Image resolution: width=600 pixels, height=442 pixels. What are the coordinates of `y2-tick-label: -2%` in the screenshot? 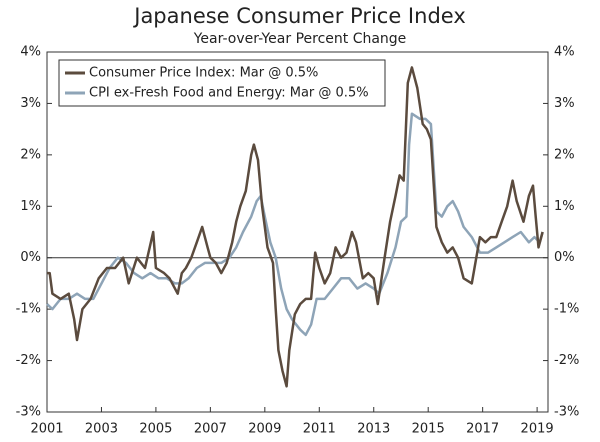 It's located at (566, 360).